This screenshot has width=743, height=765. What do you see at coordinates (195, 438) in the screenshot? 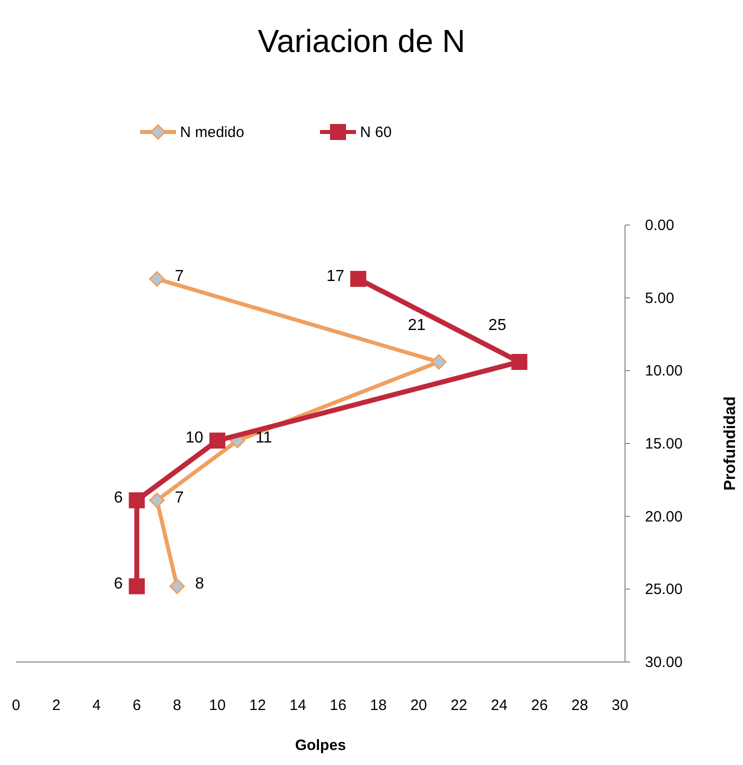
I see `data-label: 10` at bounding box center [195, 438].